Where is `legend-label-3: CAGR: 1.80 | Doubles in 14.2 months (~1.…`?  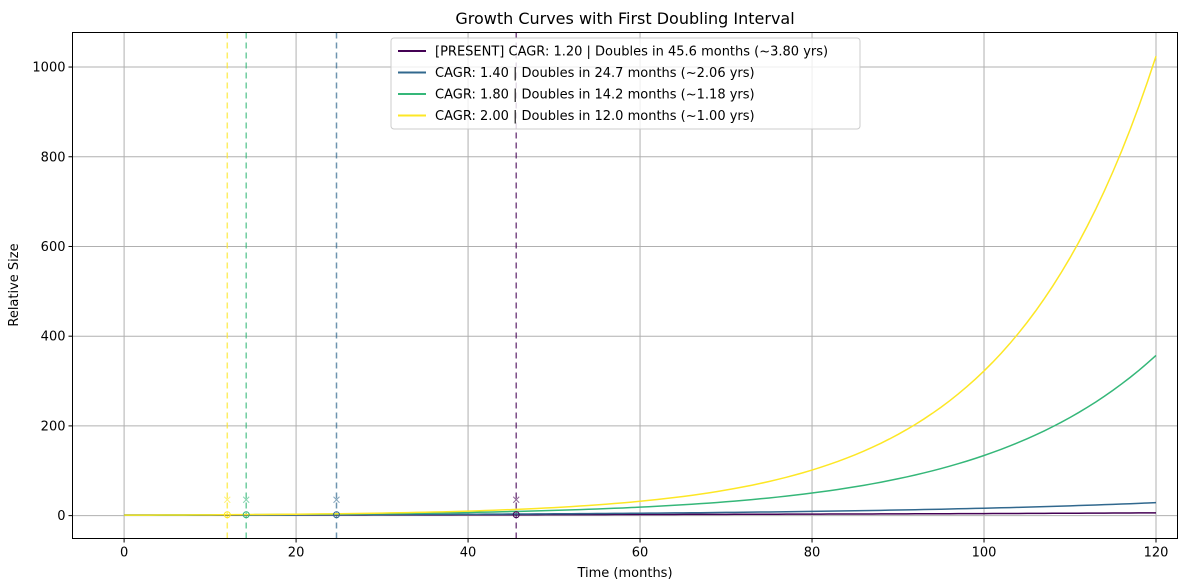
legend-label-3: CAGR: 1.80 | Doubles in 14.2 months (~1.… is located at coordinates (595, 95).